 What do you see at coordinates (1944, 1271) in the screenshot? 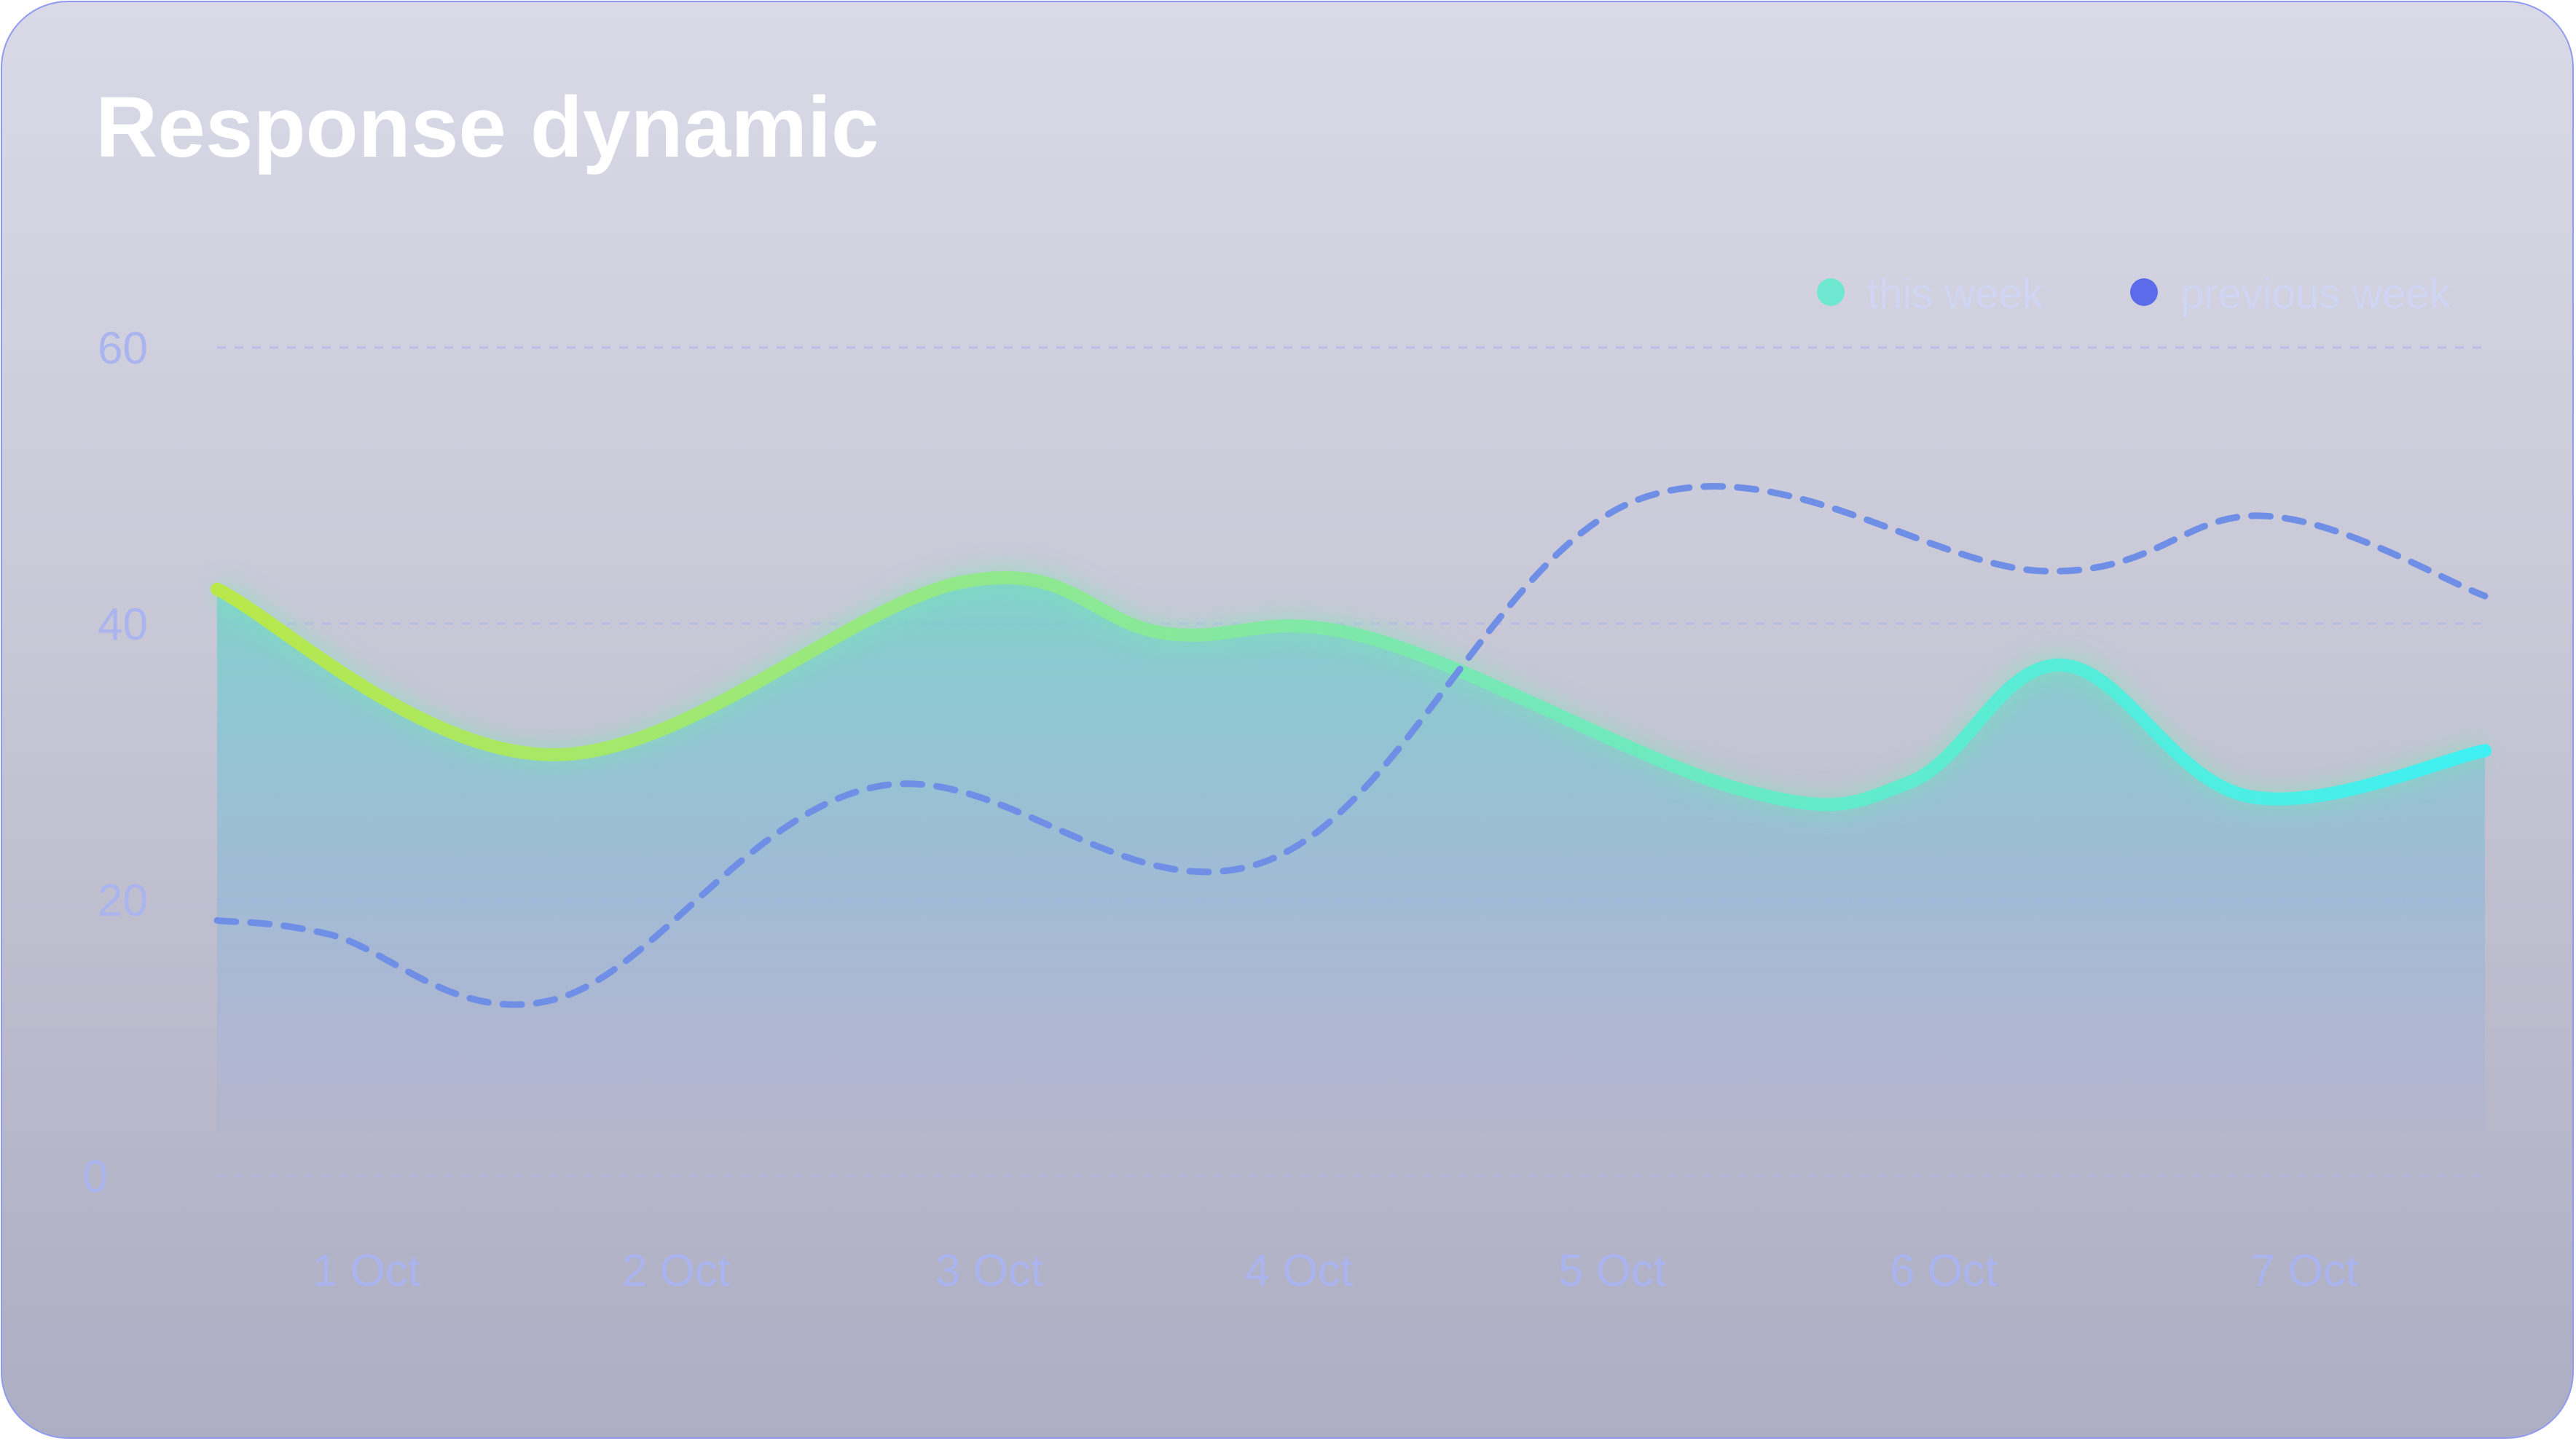
I see `x-tick-label: 6 Oct` at bounding box center [1944, 1271].